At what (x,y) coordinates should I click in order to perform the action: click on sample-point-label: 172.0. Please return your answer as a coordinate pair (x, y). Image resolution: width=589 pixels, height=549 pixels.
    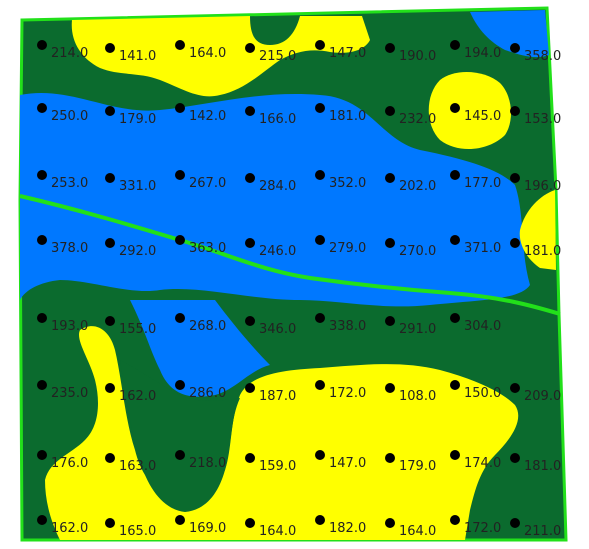
    Looking at the image, I should click on (347, 393).